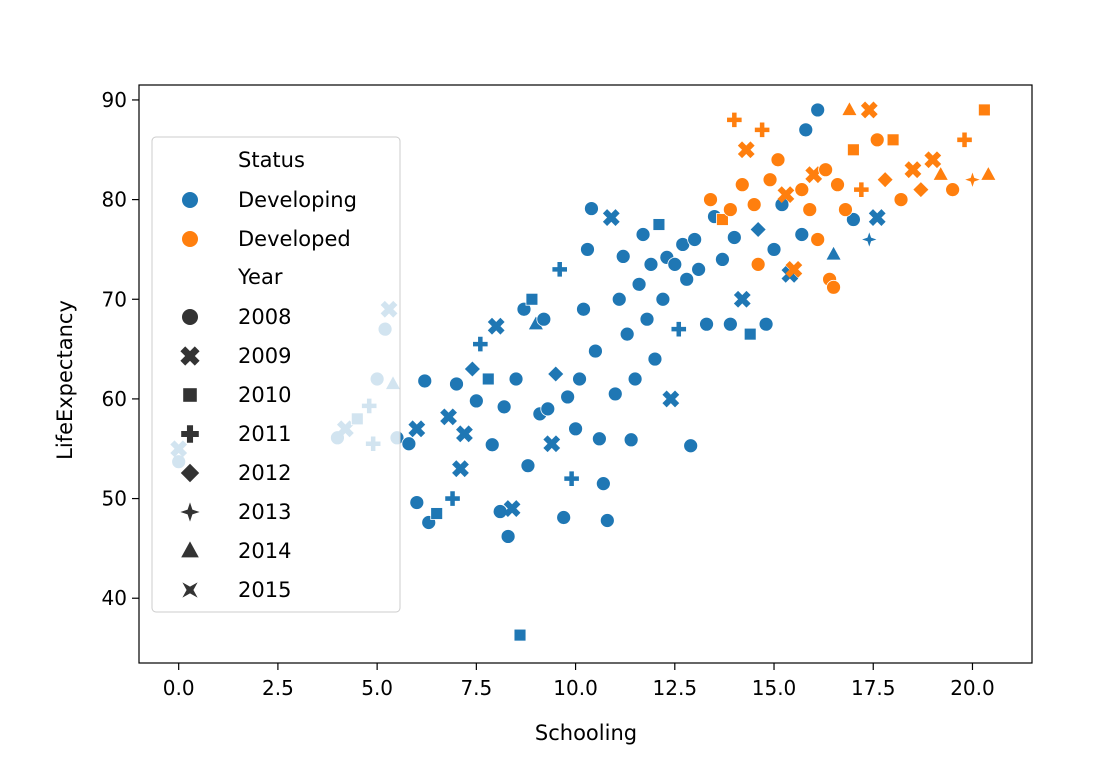 The image size is (1114, 762). I want to click on legend-label: Developing, so click(297, 200).